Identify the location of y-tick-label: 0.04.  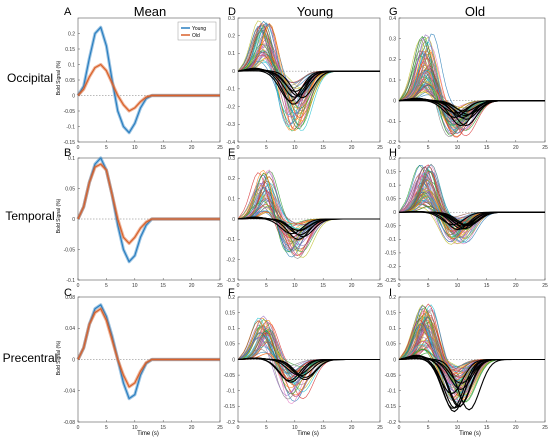
(70, 329).